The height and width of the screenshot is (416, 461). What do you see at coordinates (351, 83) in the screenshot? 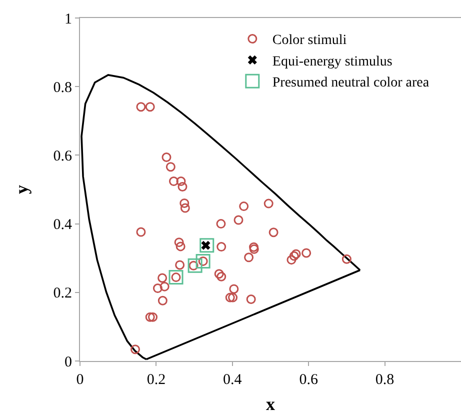
I see `legend-label: Presumed neutral color area` at bounding box center [351, 83].